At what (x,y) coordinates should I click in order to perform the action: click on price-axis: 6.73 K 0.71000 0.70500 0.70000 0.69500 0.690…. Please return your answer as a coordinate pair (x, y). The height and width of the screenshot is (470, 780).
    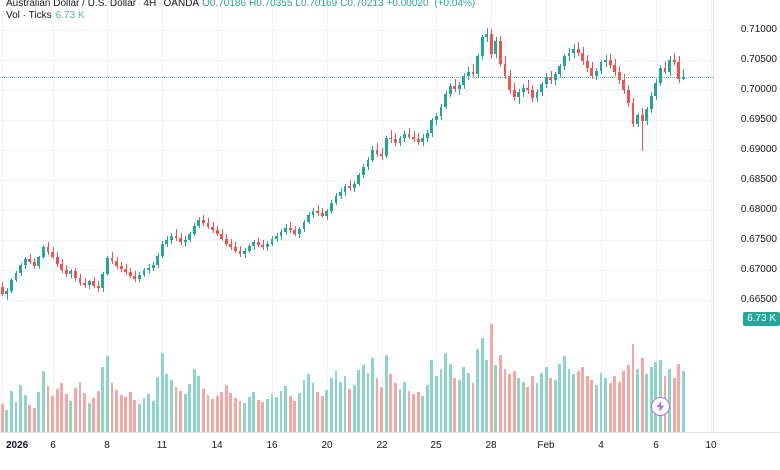
    Looking at the image, I should click on (746, 216).